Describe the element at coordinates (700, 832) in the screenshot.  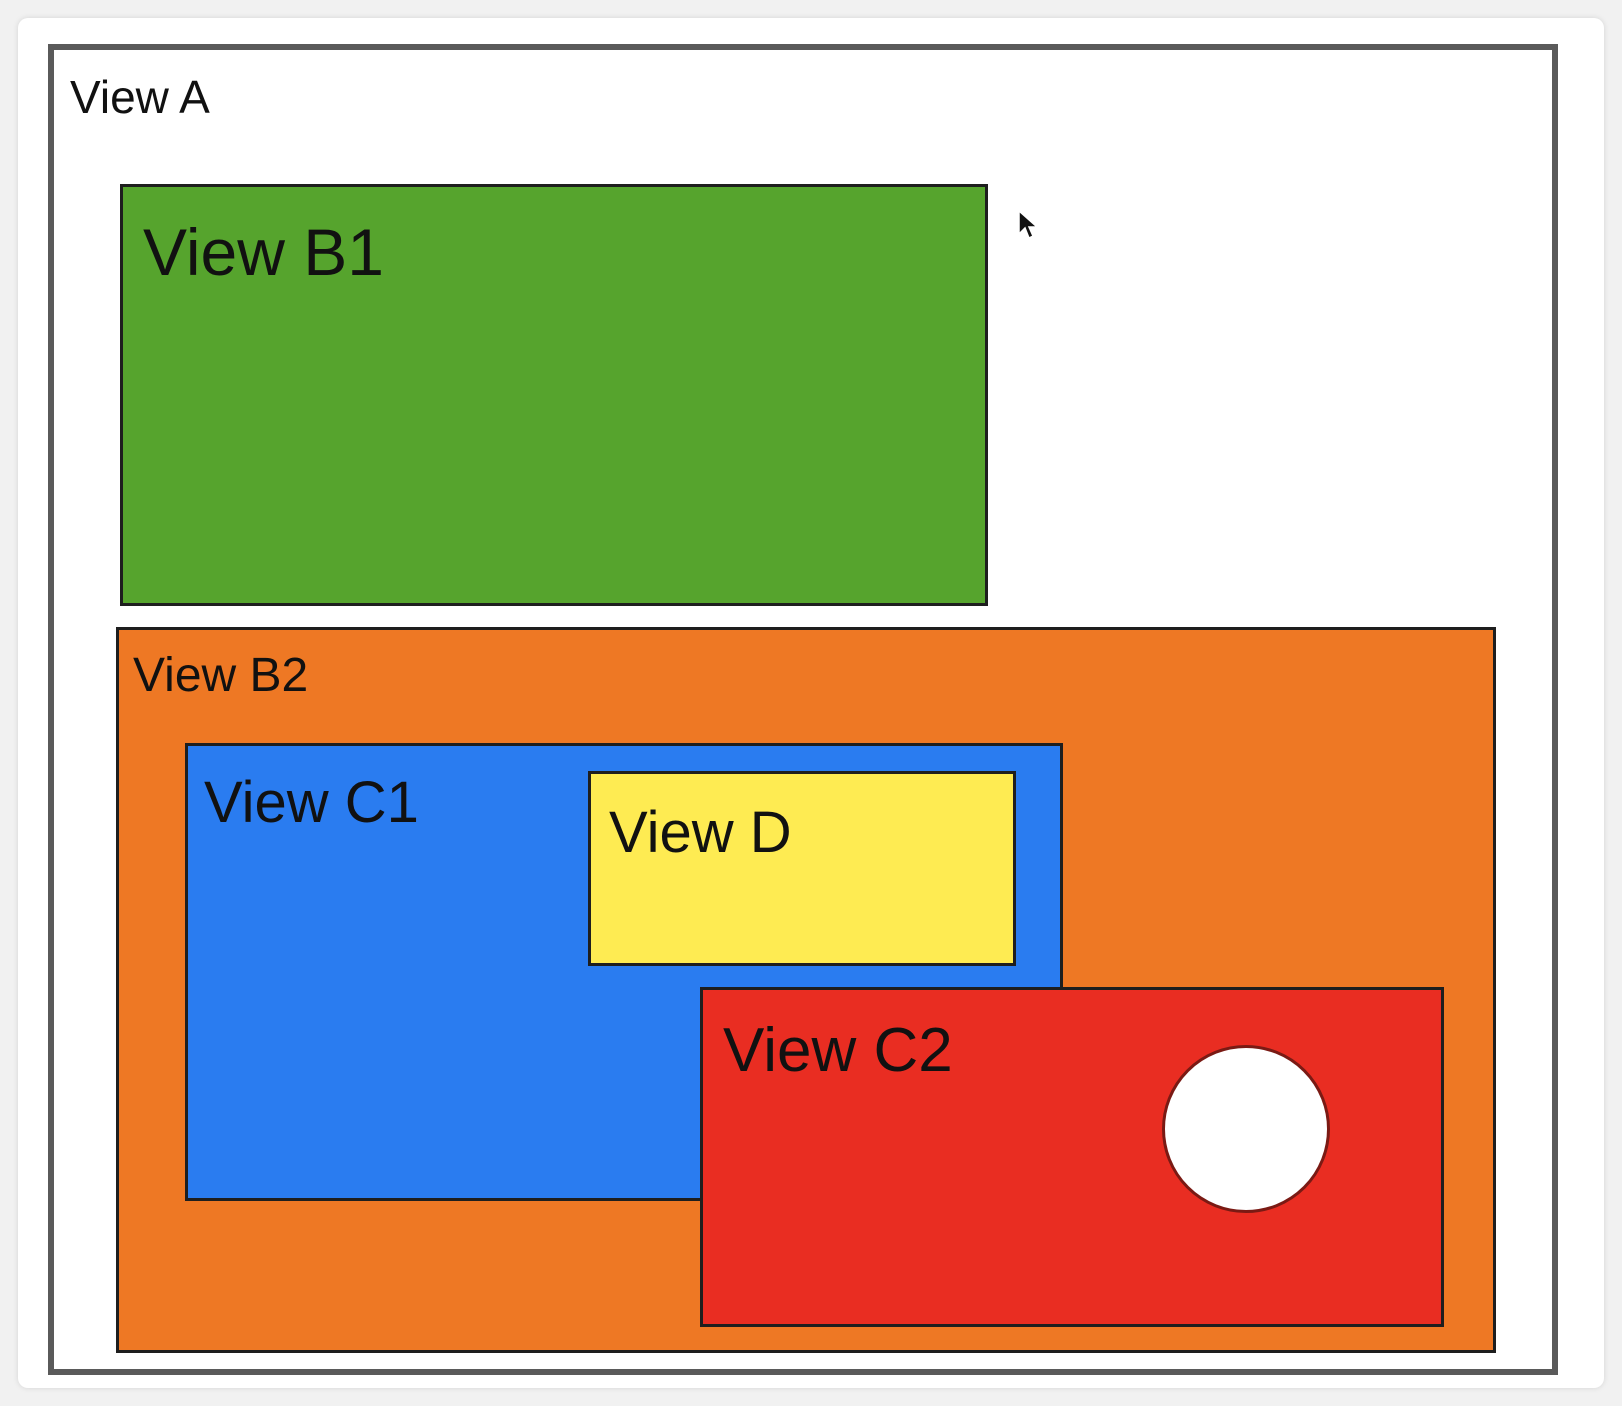
I see `view-d-label: View D` at that location.